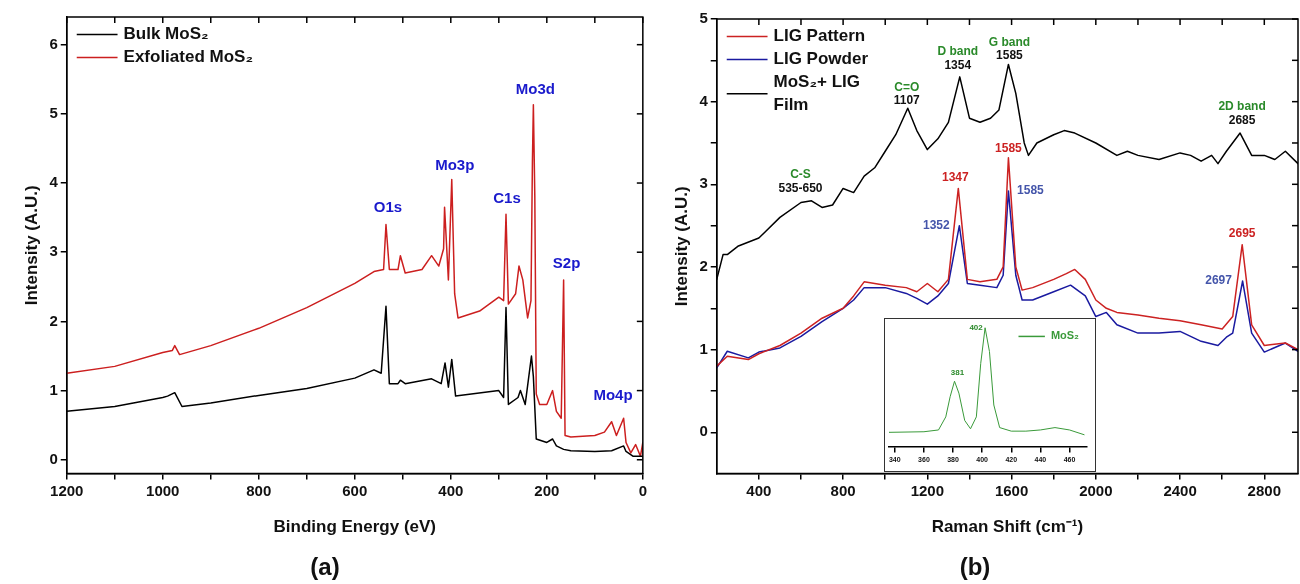 This screenshot has width=1300, height=584. I want to click on annotation: 1107, so click(907, 99).